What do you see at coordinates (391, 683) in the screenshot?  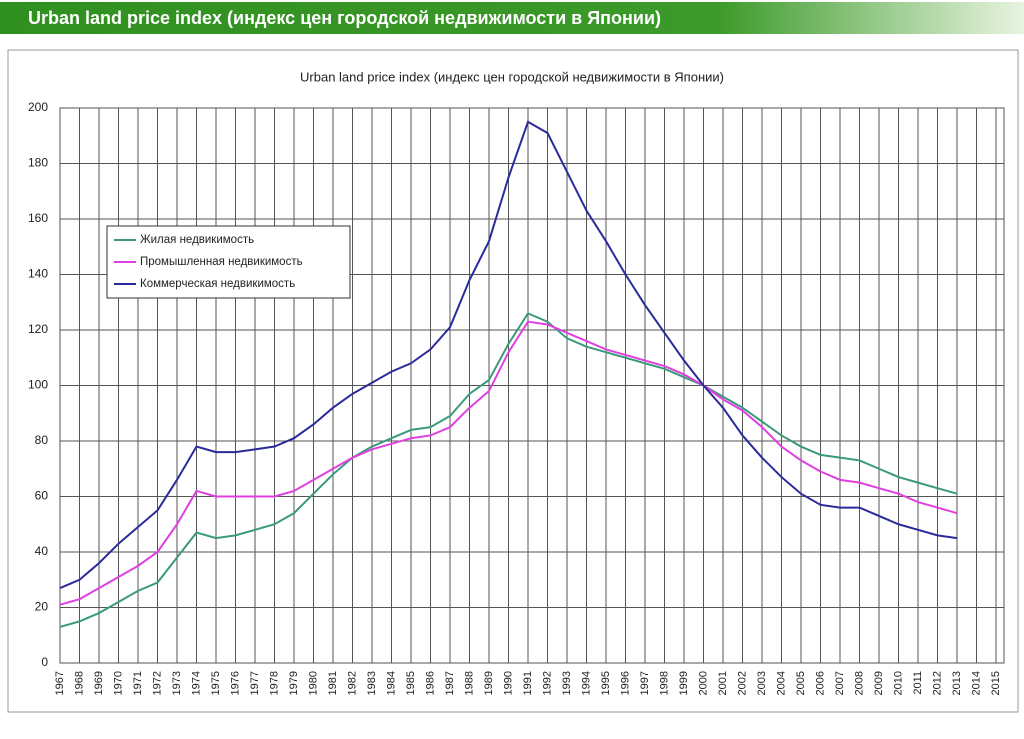 I see `x-tick-label: 1984` at bounding box center [391, 683].